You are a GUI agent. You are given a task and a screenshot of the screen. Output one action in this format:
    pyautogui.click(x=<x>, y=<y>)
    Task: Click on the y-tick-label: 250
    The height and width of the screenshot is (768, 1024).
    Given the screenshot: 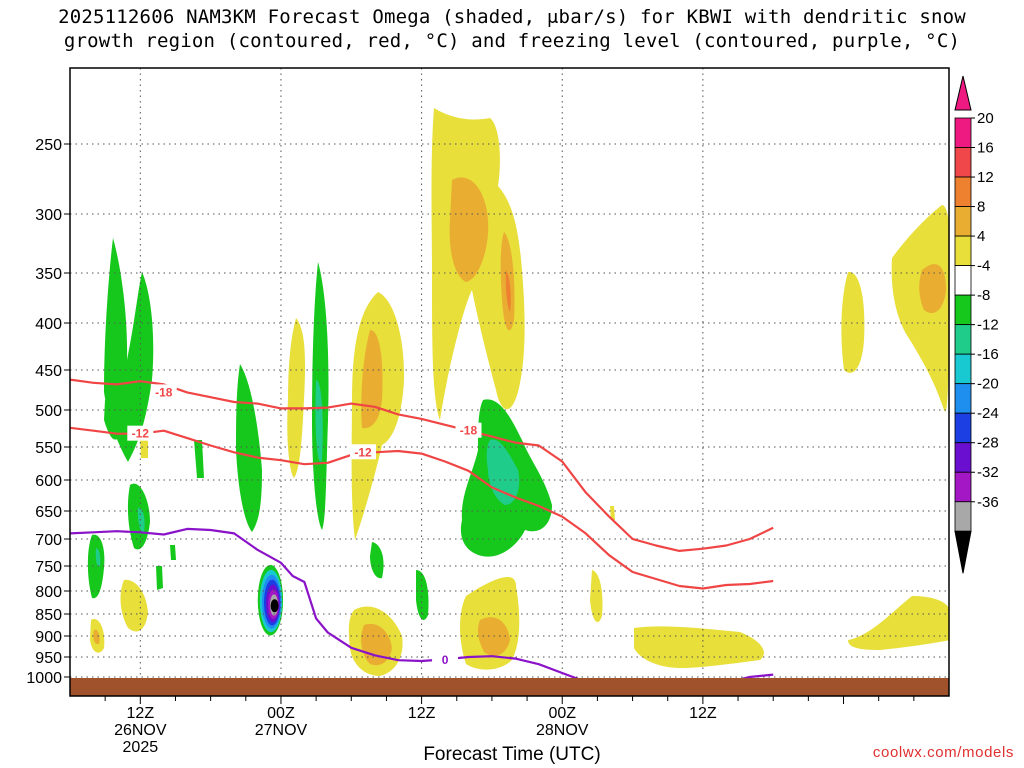 What is the action you would take?
    pyautogui.click(x=48, y=145)
    